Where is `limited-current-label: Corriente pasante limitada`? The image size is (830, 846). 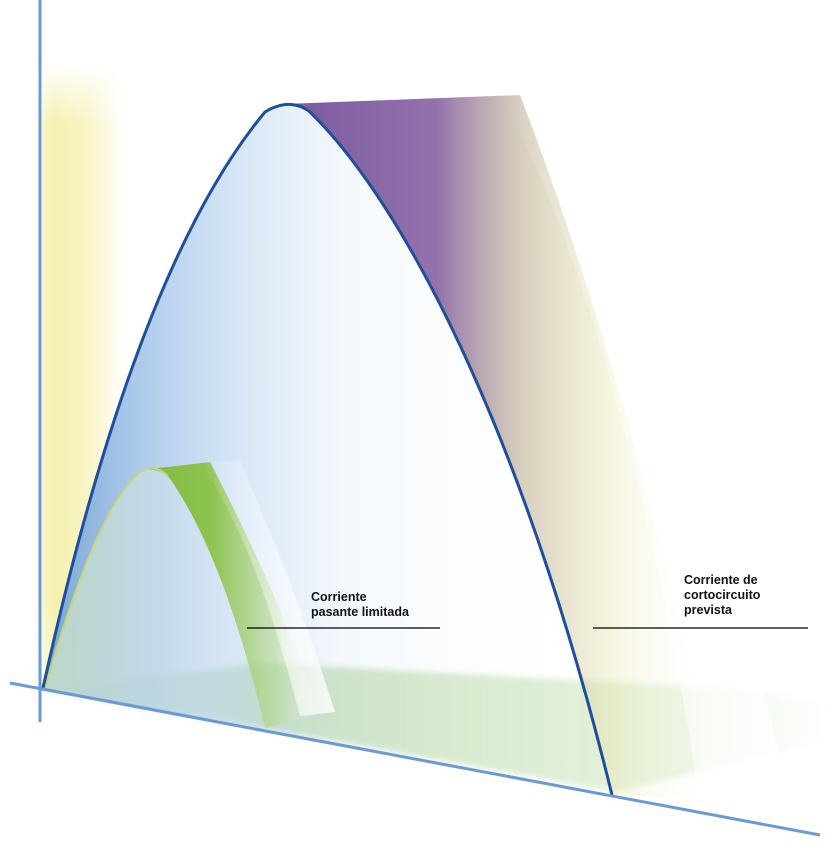
limited-current-label: Corriente pasante limitada is located at coordinates (360, 605).